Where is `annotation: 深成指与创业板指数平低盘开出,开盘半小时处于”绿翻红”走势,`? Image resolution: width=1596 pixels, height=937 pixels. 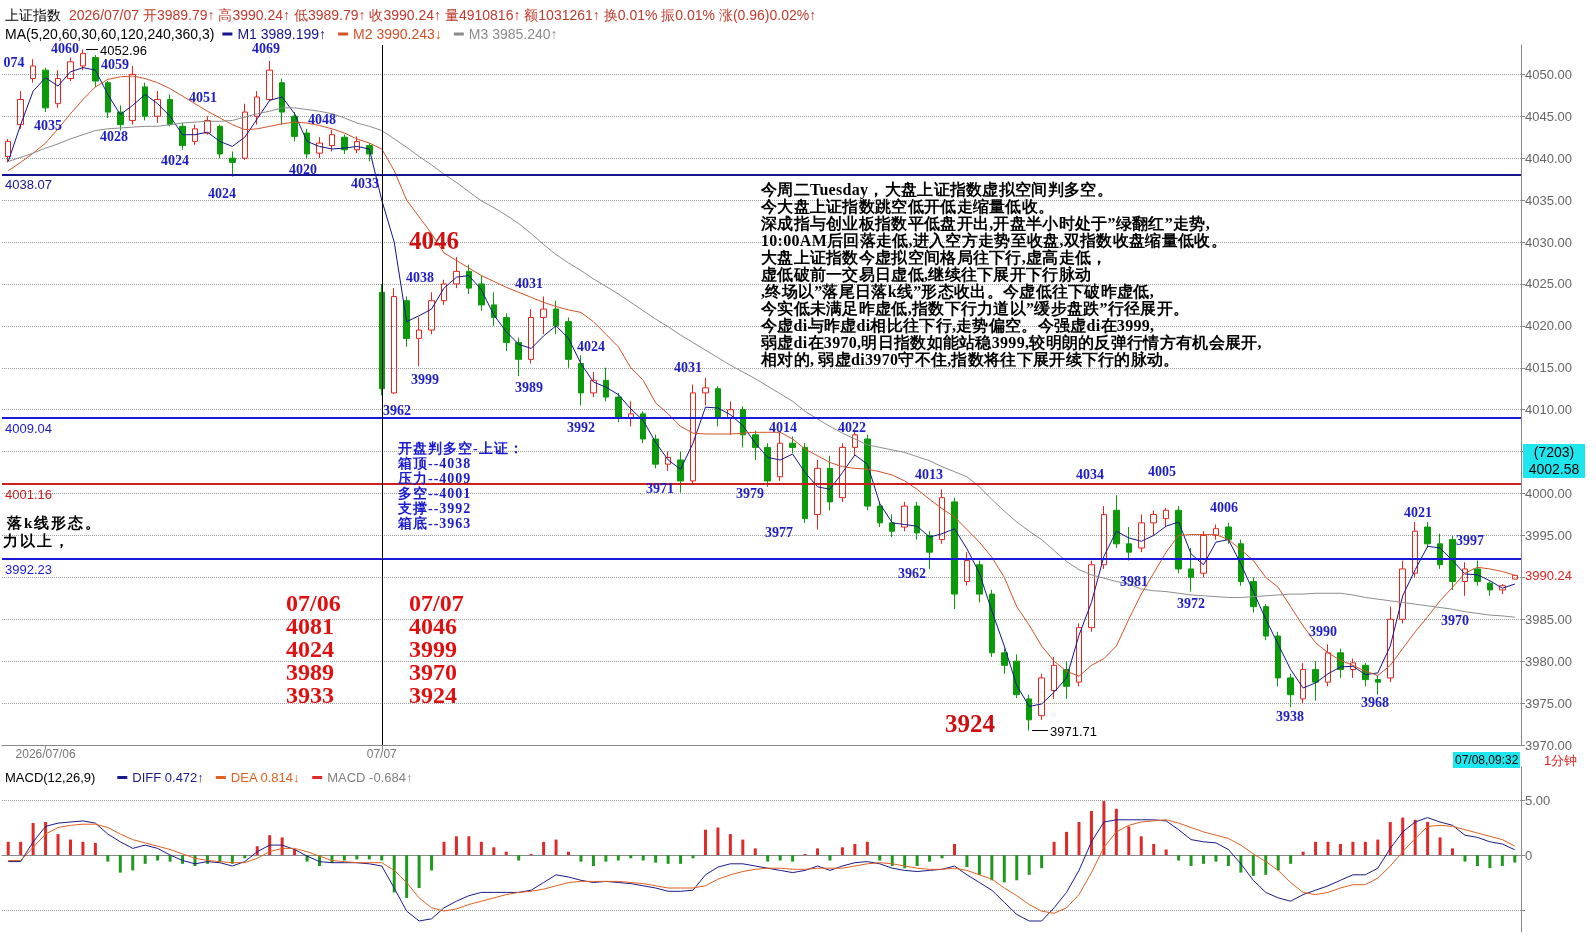
annotation: 深成指与创业板指数平低盘开出,开盘半小时处于”绿翻红”走势, is located at coordinates (985, 223).